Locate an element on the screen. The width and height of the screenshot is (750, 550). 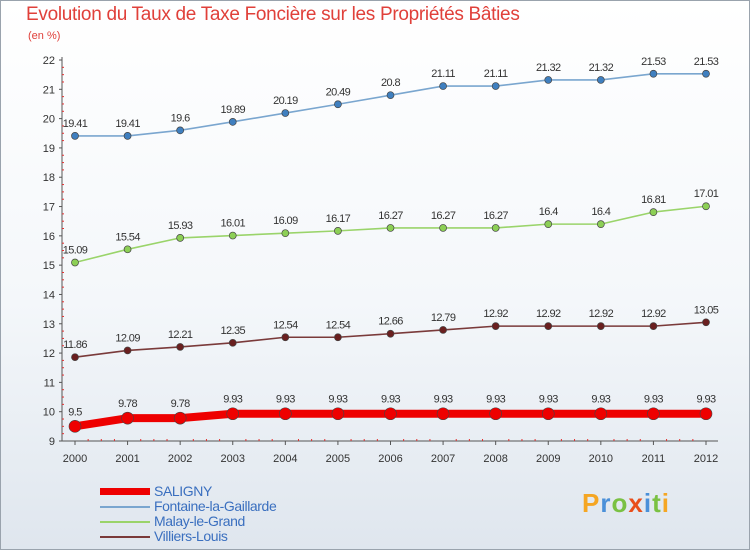
y-tick-label: 14 is located at coordinates (49, 295).